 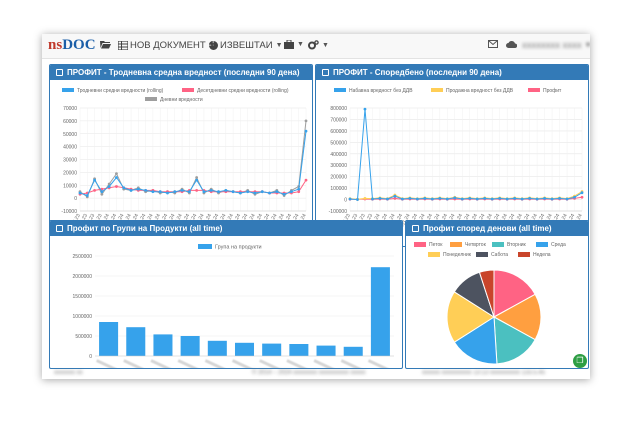 What do you see at coordinates (294, 44) in the screenshot?
I see `briefcase-menu: ▼` at bounding box center [294, 44].